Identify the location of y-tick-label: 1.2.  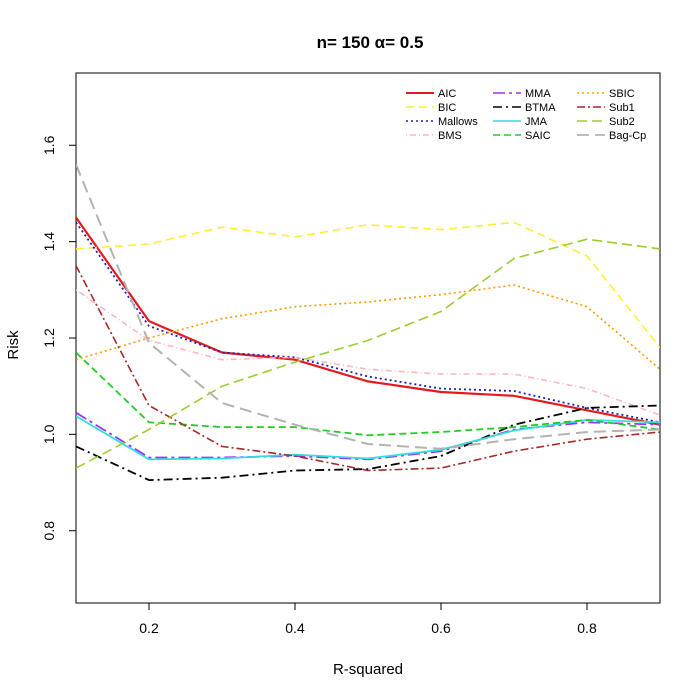
(49, 338).